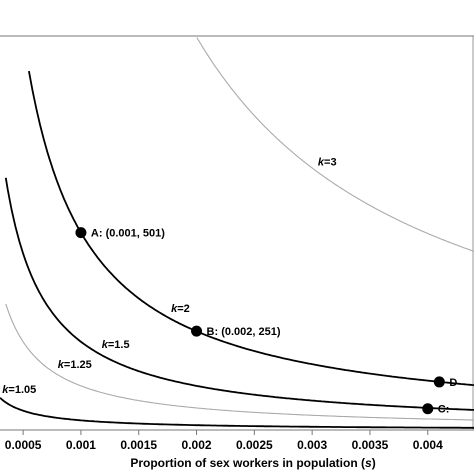 This screenshot has width=474, height=474. Describe the element at coordinates (444, 410) in the screenshot. I see `point-label-c: C:` at that location.